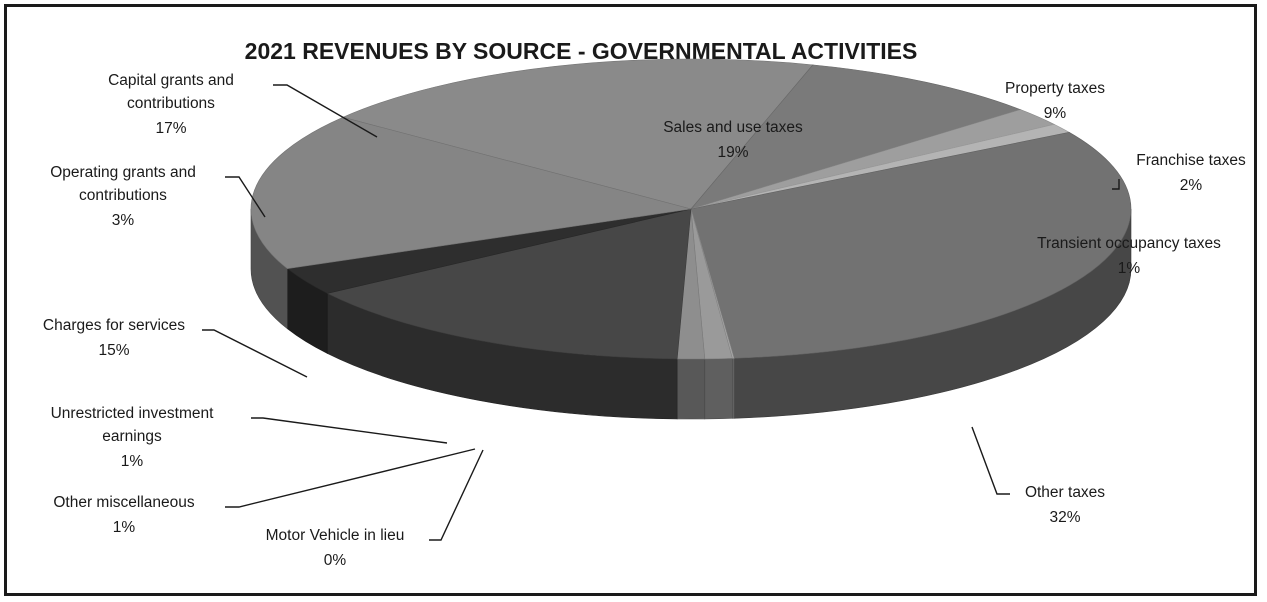 This screenshot has width=1267, height=602. What do you see at coordinates (1129, 243) in the screenshot?
I see `label-line-transient-occupancy-taxes: Transient occupancy taxes` at bounding box center [1129, 243].